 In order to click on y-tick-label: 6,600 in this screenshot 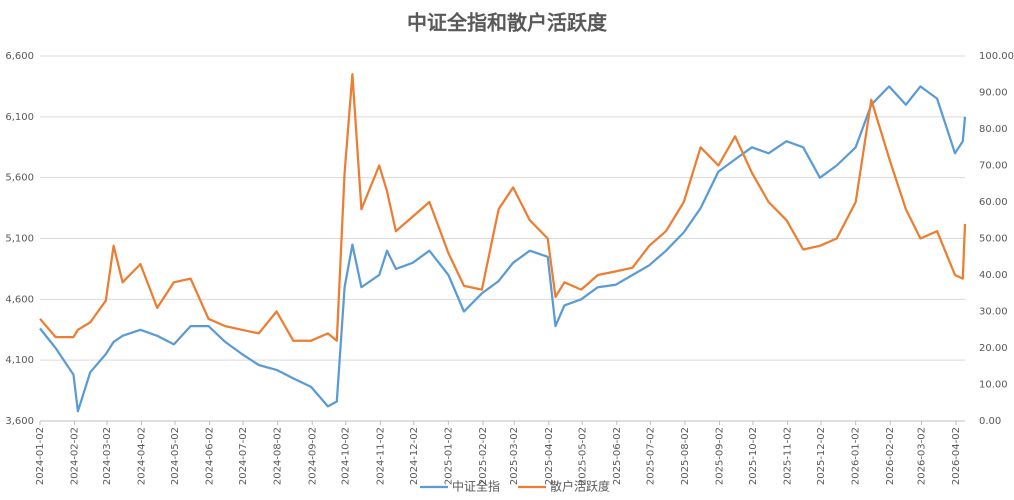, I will do `click(19, 56)`.